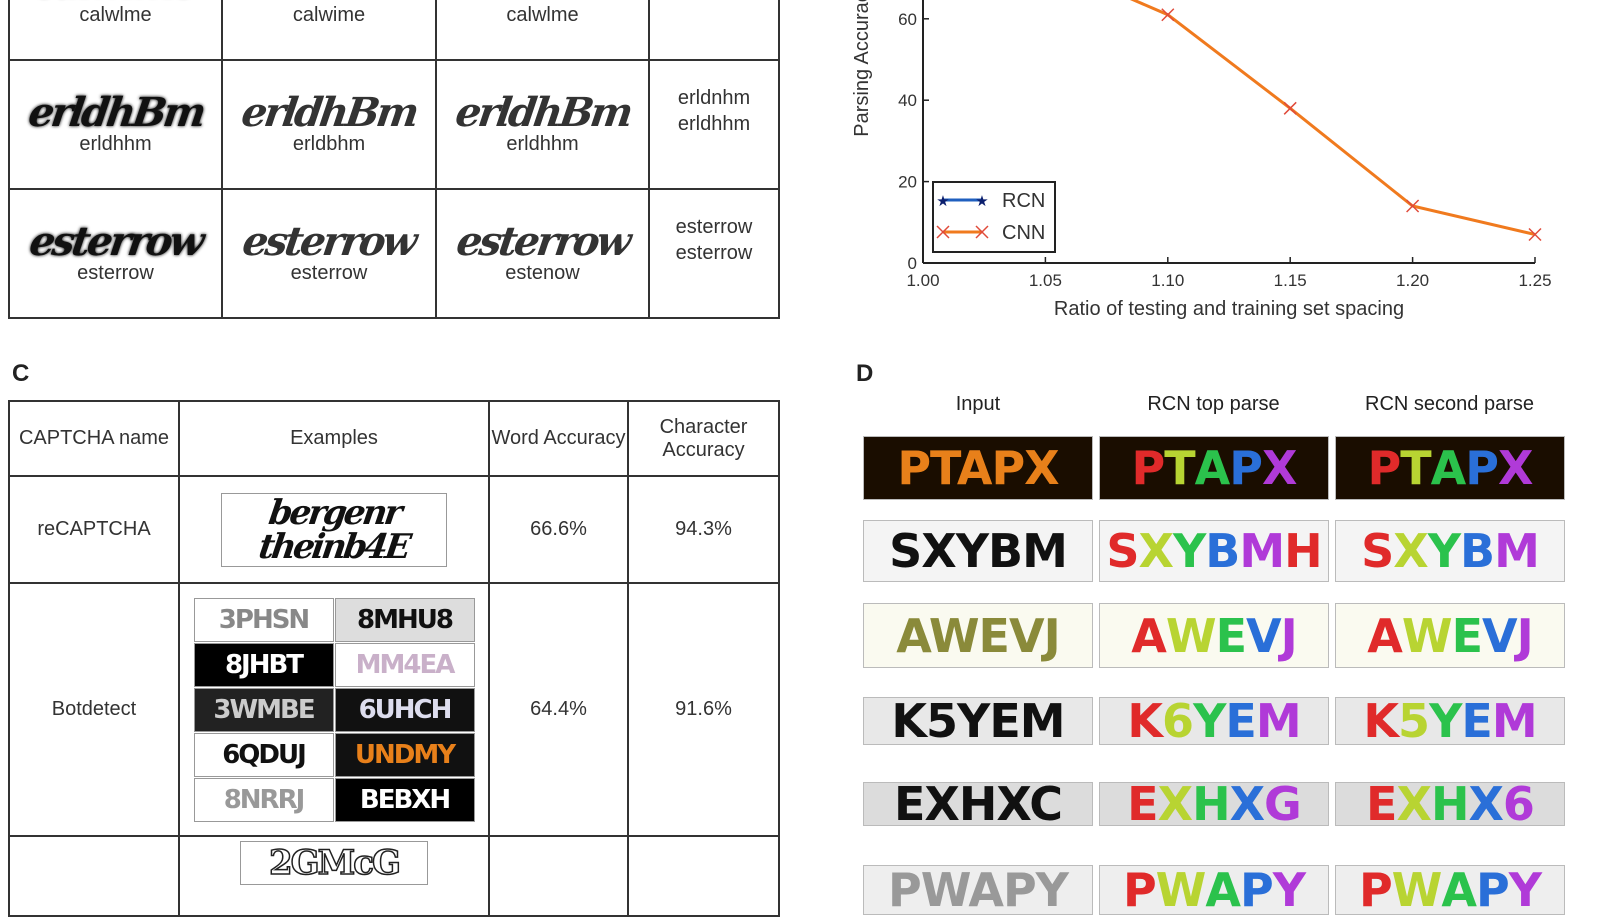  I want to click on captcha-example-image: 3WMBE, so click(263, 709).